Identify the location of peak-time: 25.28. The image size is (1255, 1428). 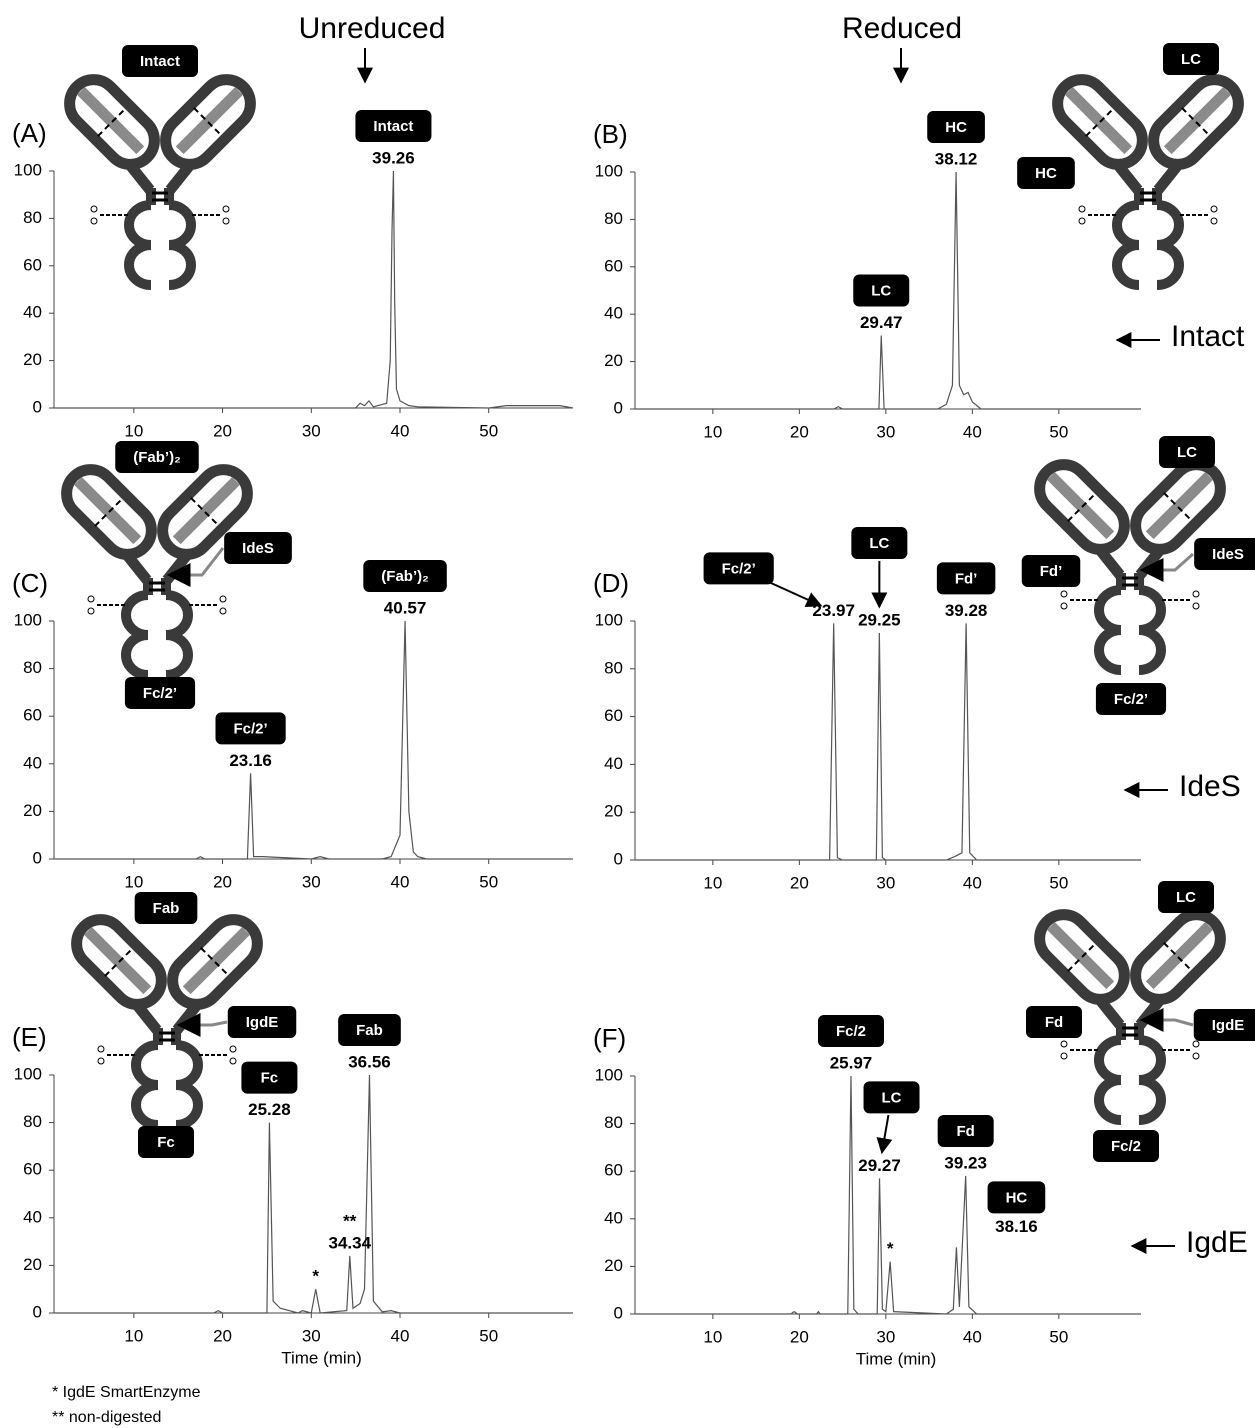
(269, 1109).